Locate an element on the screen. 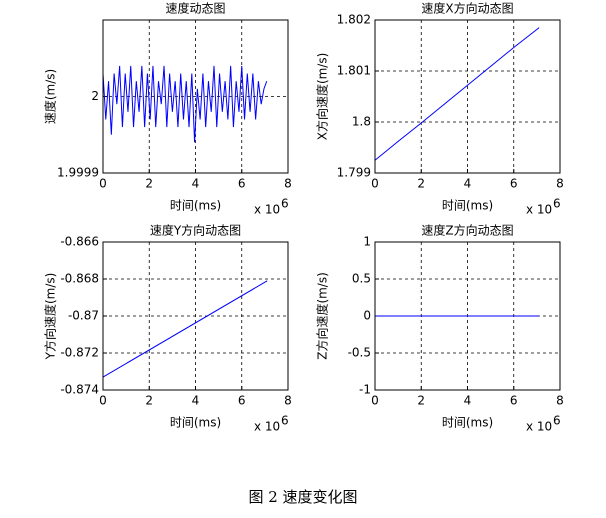 The height and width of the screenshot is (518, 606). y-tick-label: 1.8 is located at coordinates (361, 122).